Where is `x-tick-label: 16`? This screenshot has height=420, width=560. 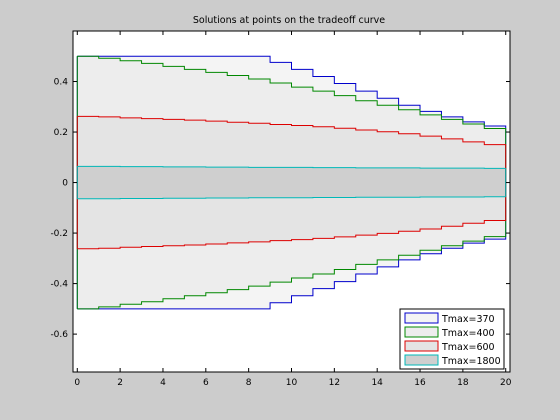
x-tick-label: 16 is located at coordinates (420, 383).